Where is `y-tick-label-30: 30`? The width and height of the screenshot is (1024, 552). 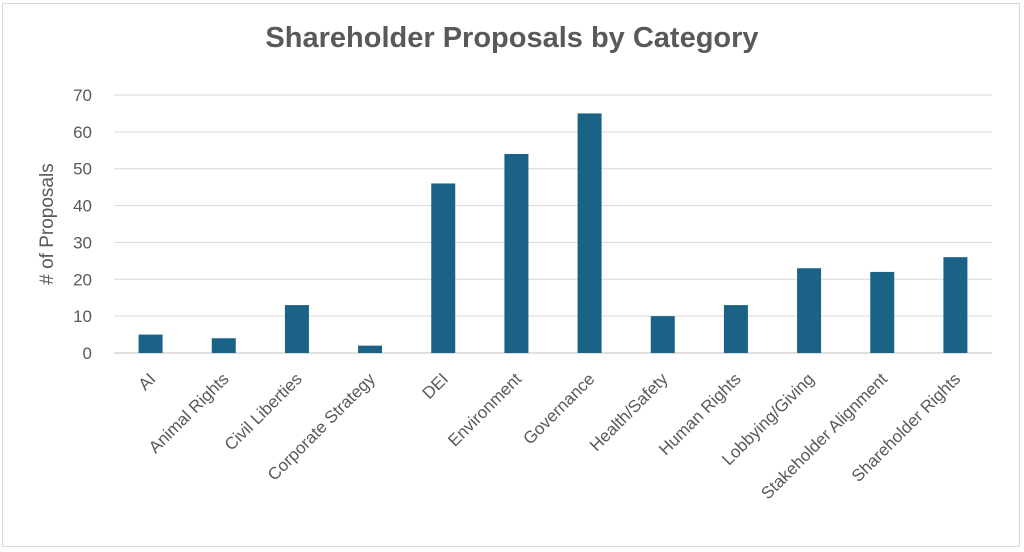 y-tick-label-30: 30 is located at coordinates (82, 242).